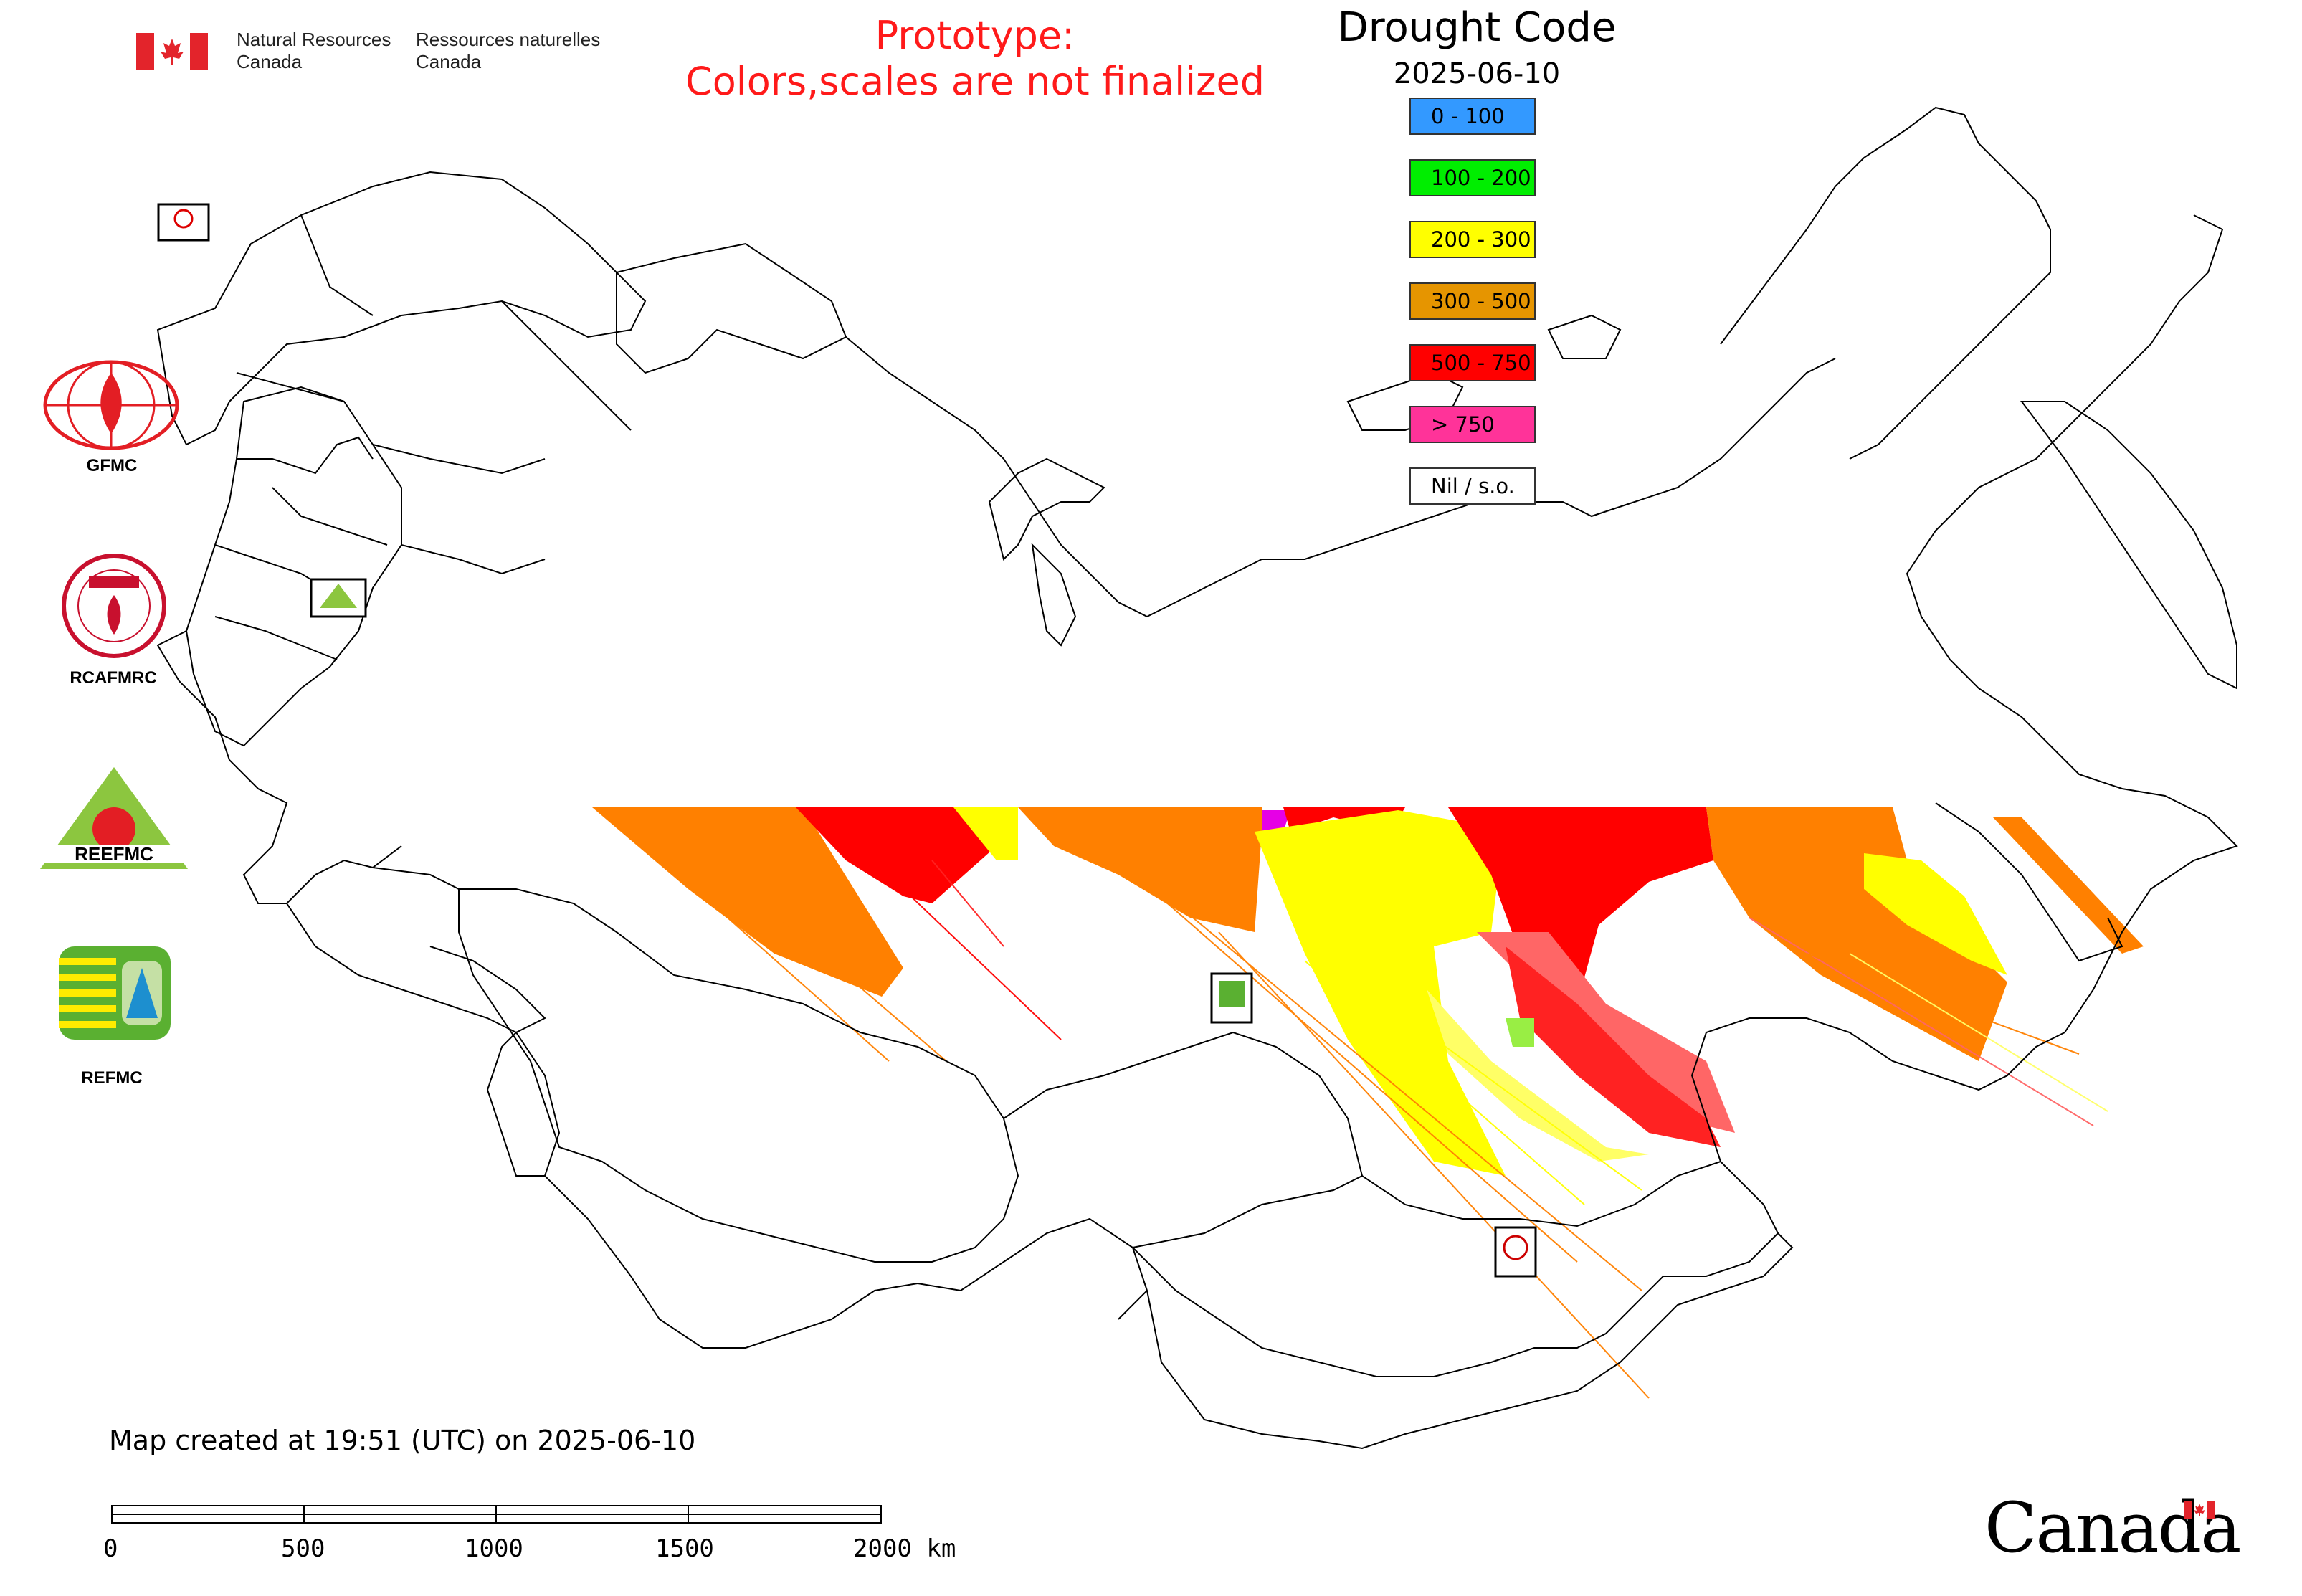 The height and width of the screenshot is (1596, 2302). I want to click on legend-item-0-100: 0 - 100, so click(1473, 116).